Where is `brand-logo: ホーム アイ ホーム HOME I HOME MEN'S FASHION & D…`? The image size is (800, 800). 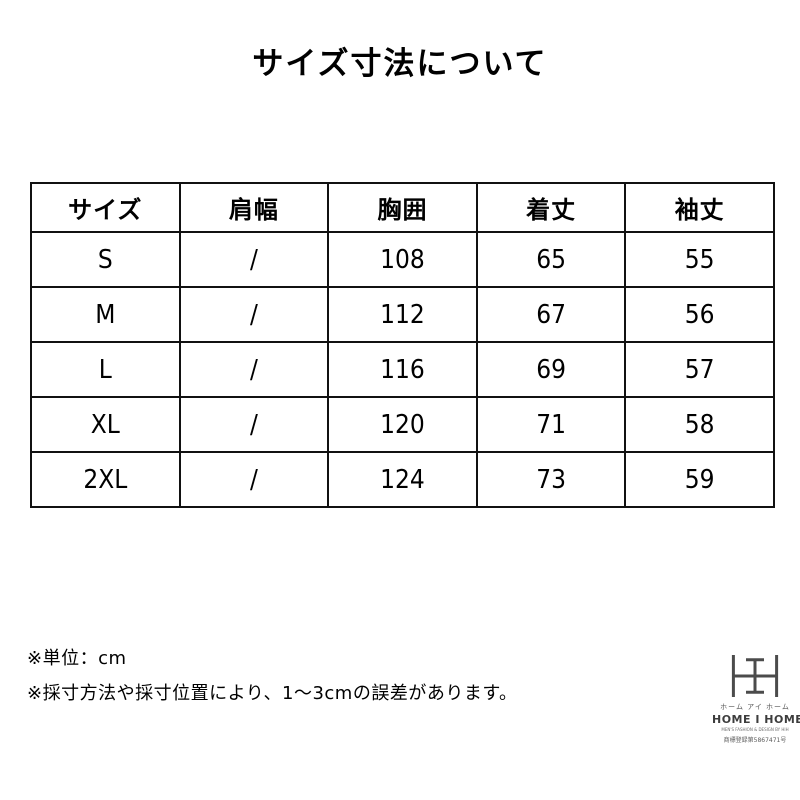 brand-logo: ホーム アイ ホーム HOME I HOME MEN'S FASHION & D… is located at coordinates (756, 698).